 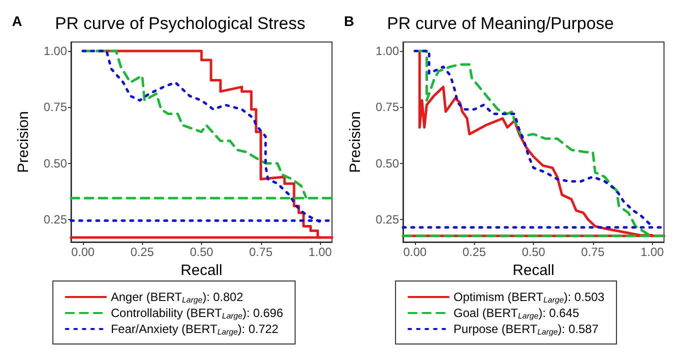 I want to click on chart-title: PR curve of Meaning/Purpose, so click(x=500, y=23).